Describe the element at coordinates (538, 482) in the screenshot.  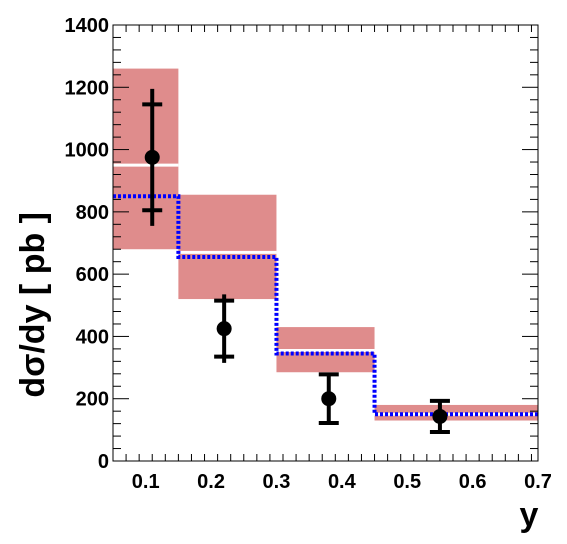
I see `x-tick-label-6: 0.7` at that location.